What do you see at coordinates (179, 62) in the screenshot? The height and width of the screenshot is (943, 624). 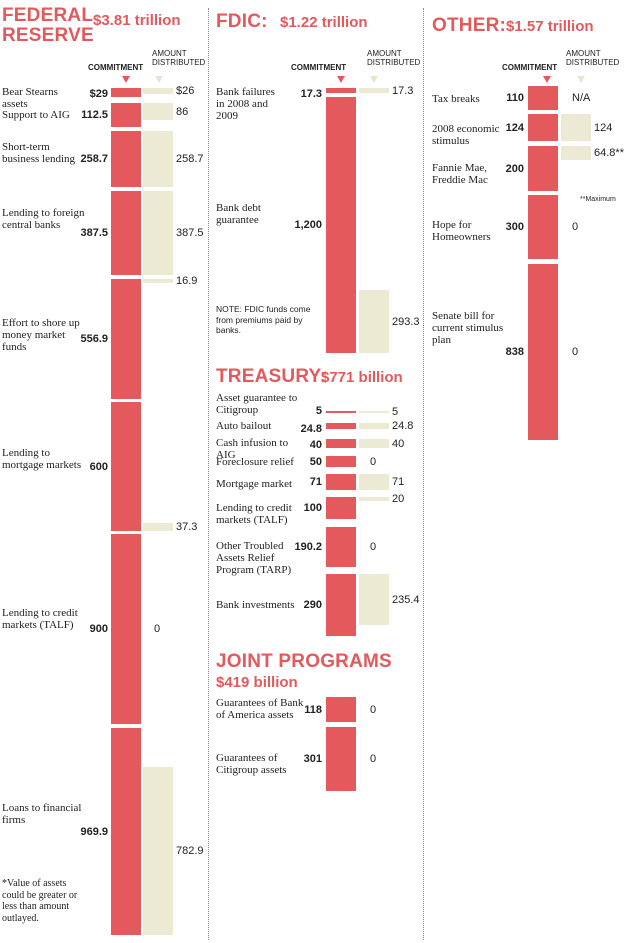 I see `fed-legend-distributed: DISTRIBUTED` at bounding box center [179, 62].